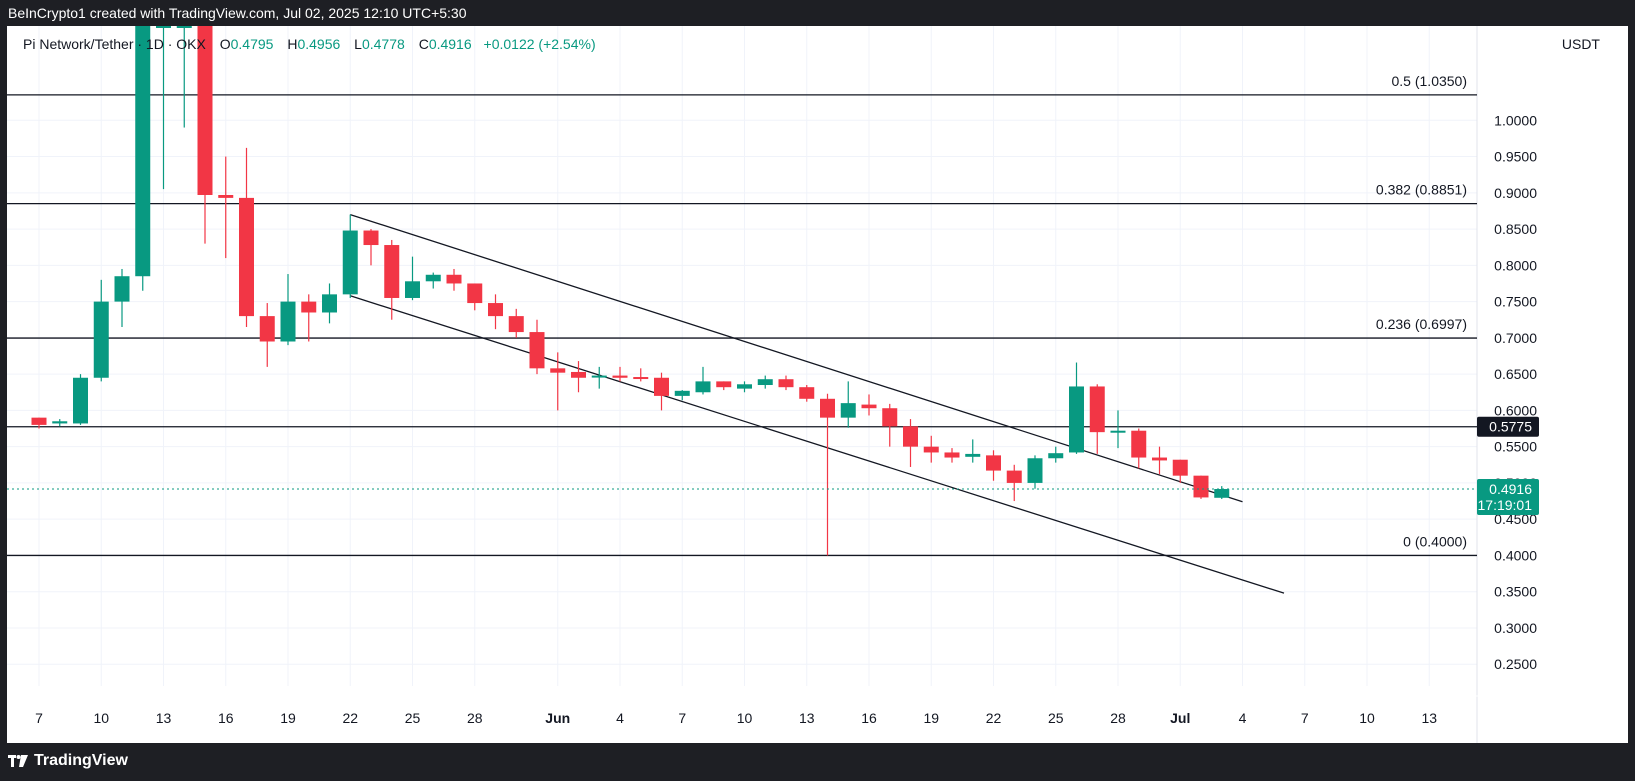  I want to click on y-tick-label: 0.2500, so click(1515, 664).